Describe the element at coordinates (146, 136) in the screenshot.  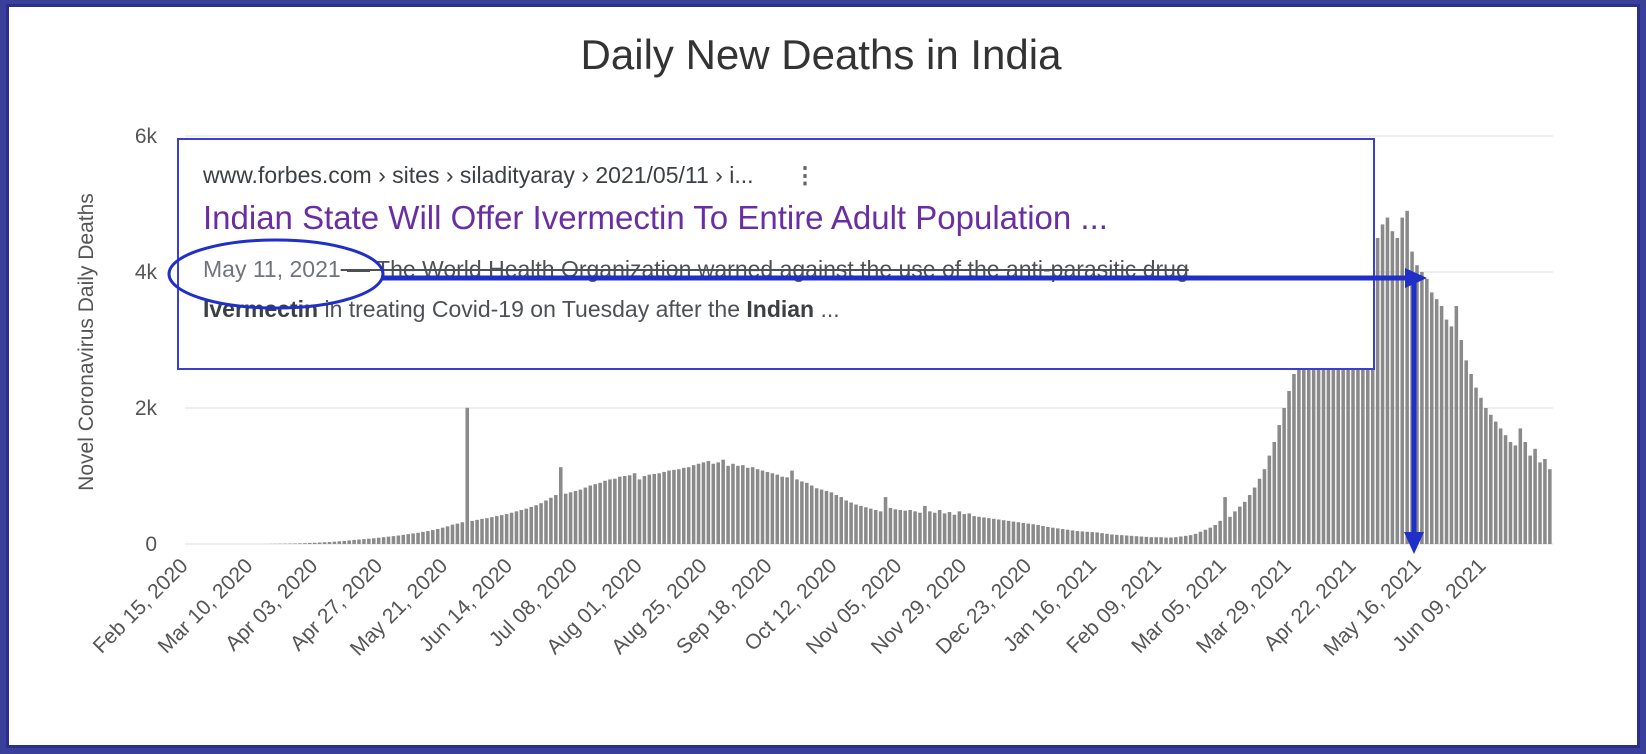
I see `y-tick-label: 6k` at that location.